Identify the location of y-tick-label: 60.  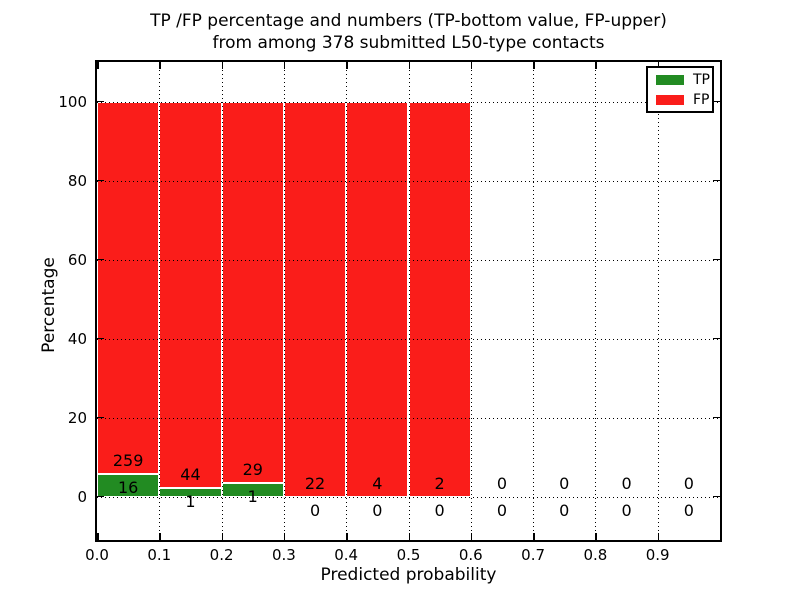
(77, 259).